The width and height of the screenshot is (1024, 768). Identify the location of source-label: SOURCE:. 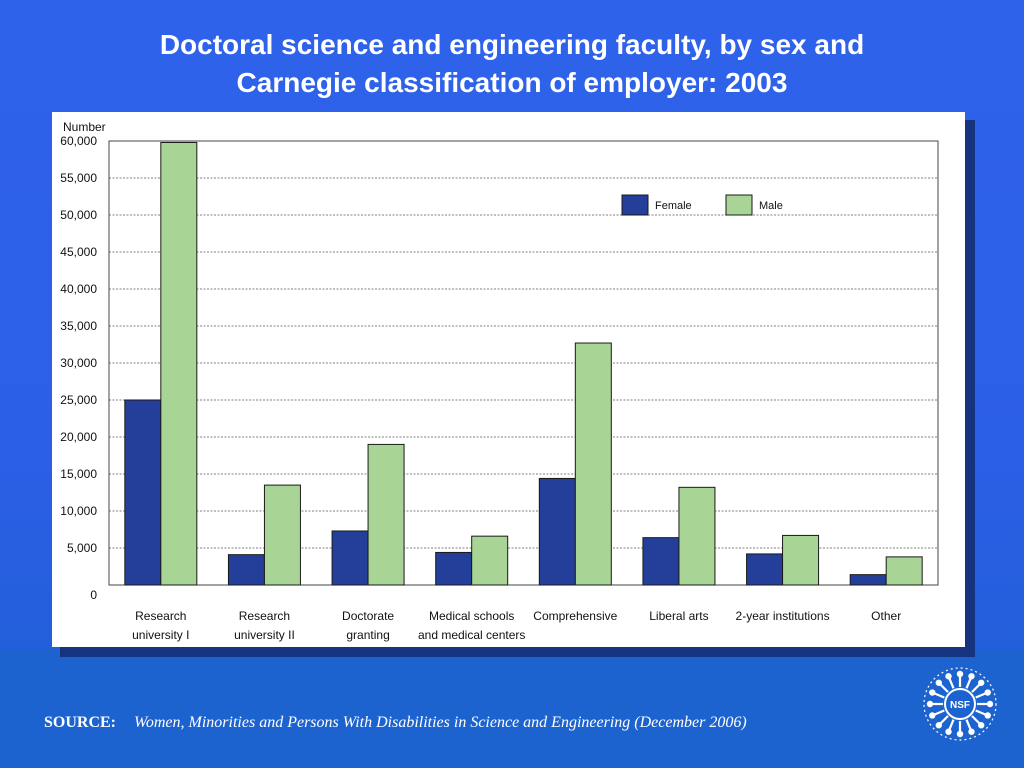
(80, 722).